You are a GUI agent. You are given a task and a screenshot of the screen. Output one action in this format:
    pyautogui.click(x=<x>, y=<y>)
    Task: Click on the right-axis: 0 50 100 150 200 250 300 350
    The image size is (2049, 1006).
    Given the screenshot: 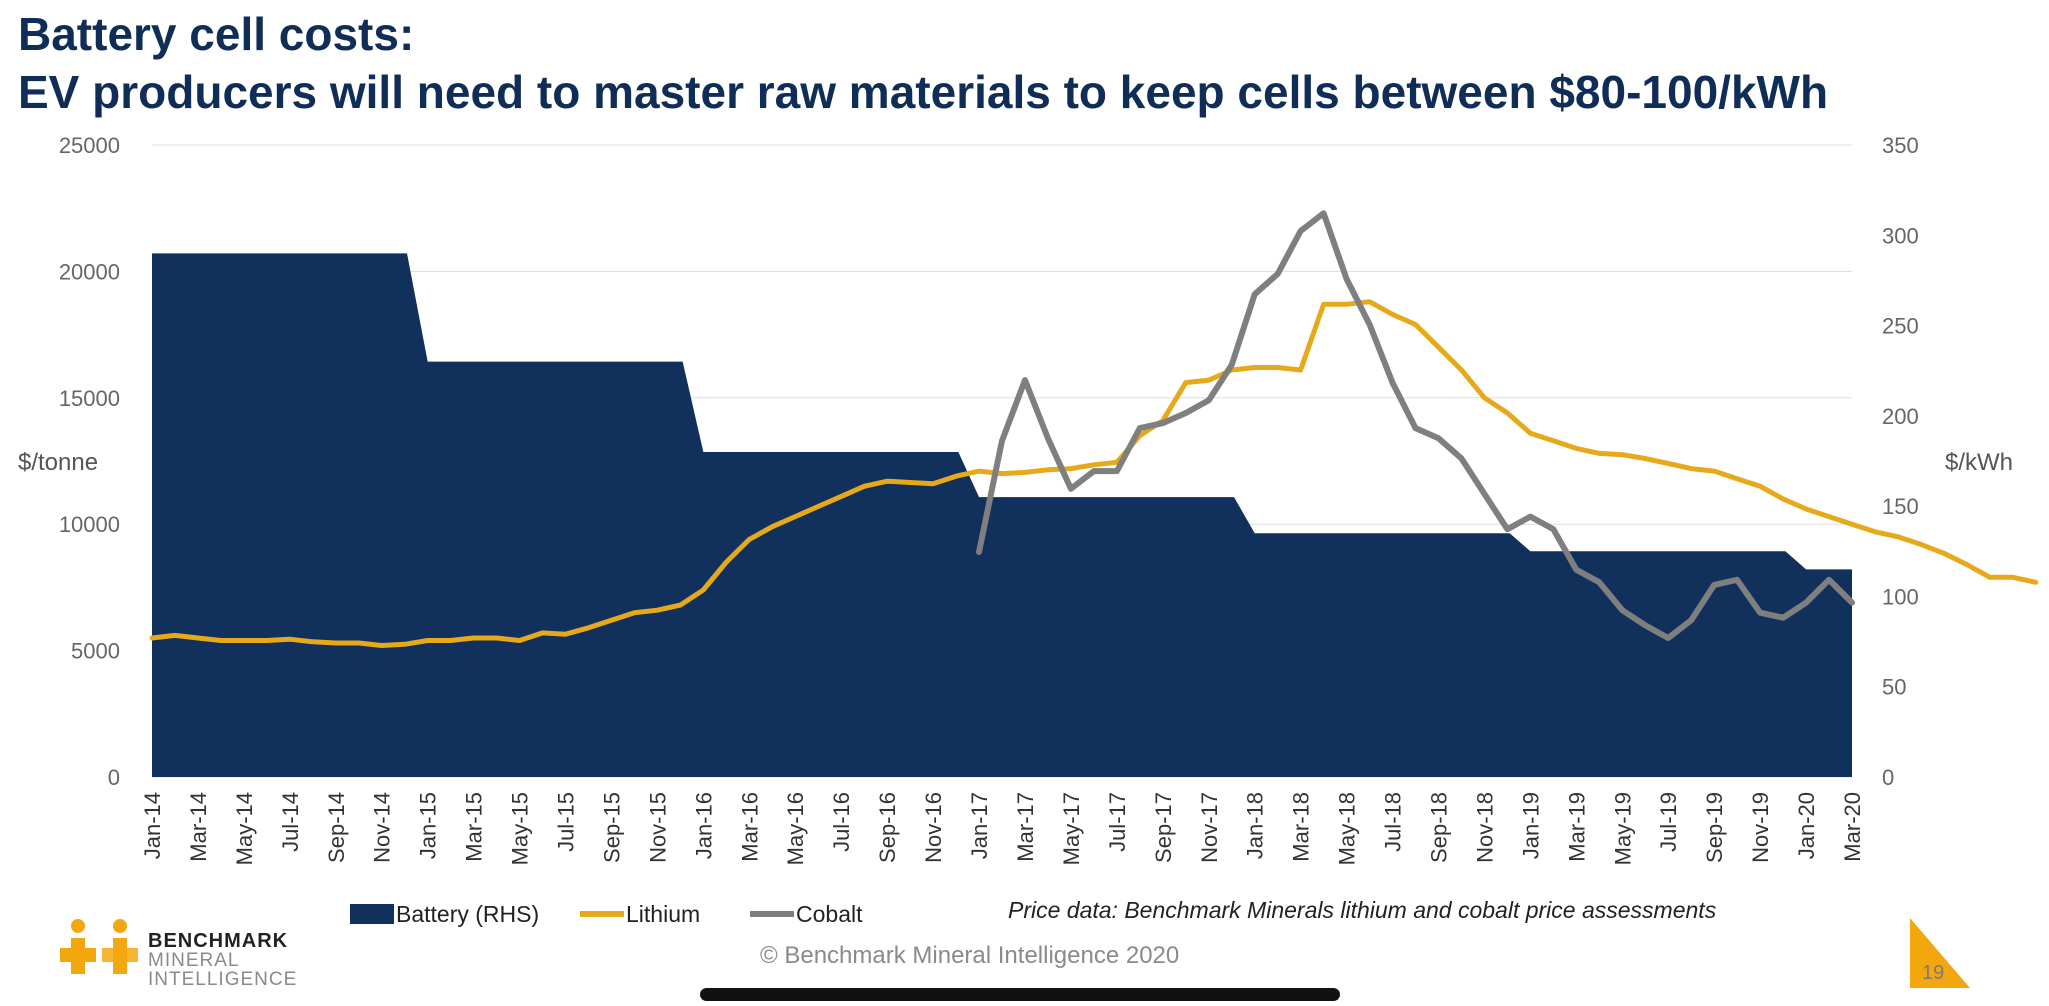 What is the action you would take?
    pyautogui.click(x=1900, y=461)
    